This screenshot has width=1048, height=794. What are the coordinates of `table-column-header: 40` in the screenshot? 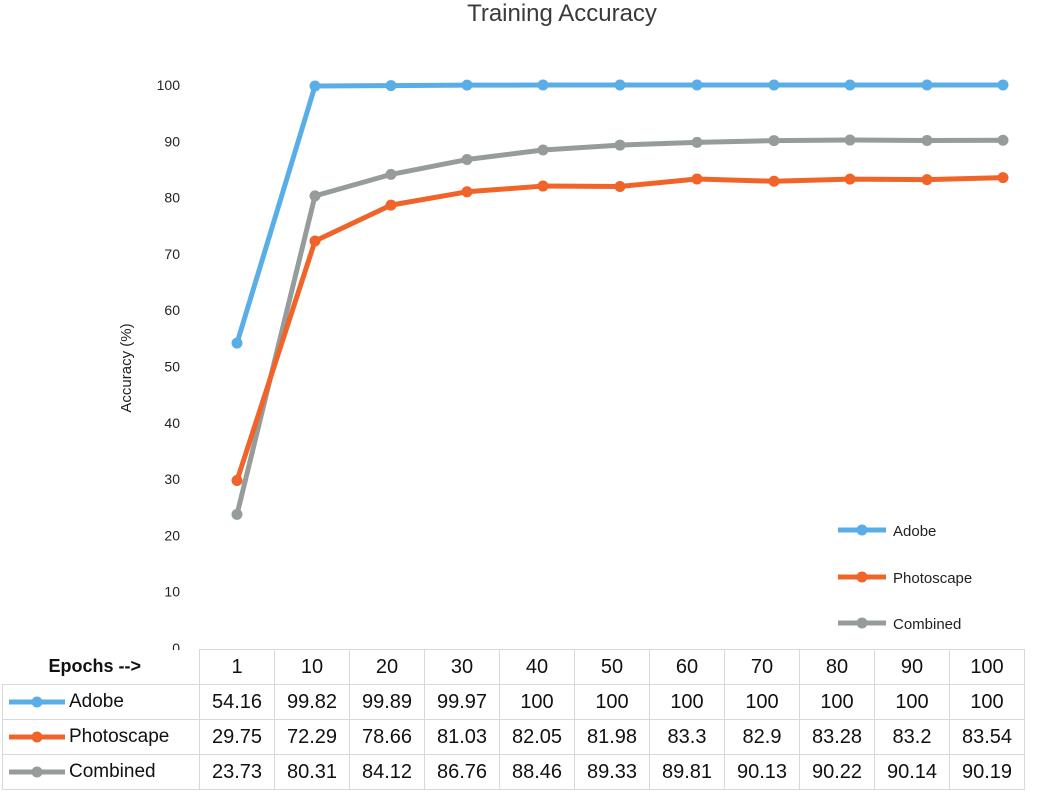 It's located at (537, 667).